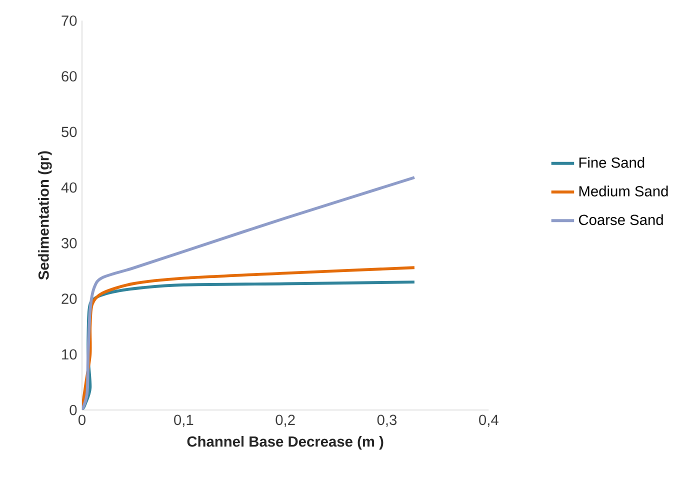  Describe the element at coordinates (73, 410) in the screenshot. I see `y-tick-label: 0` at that location.